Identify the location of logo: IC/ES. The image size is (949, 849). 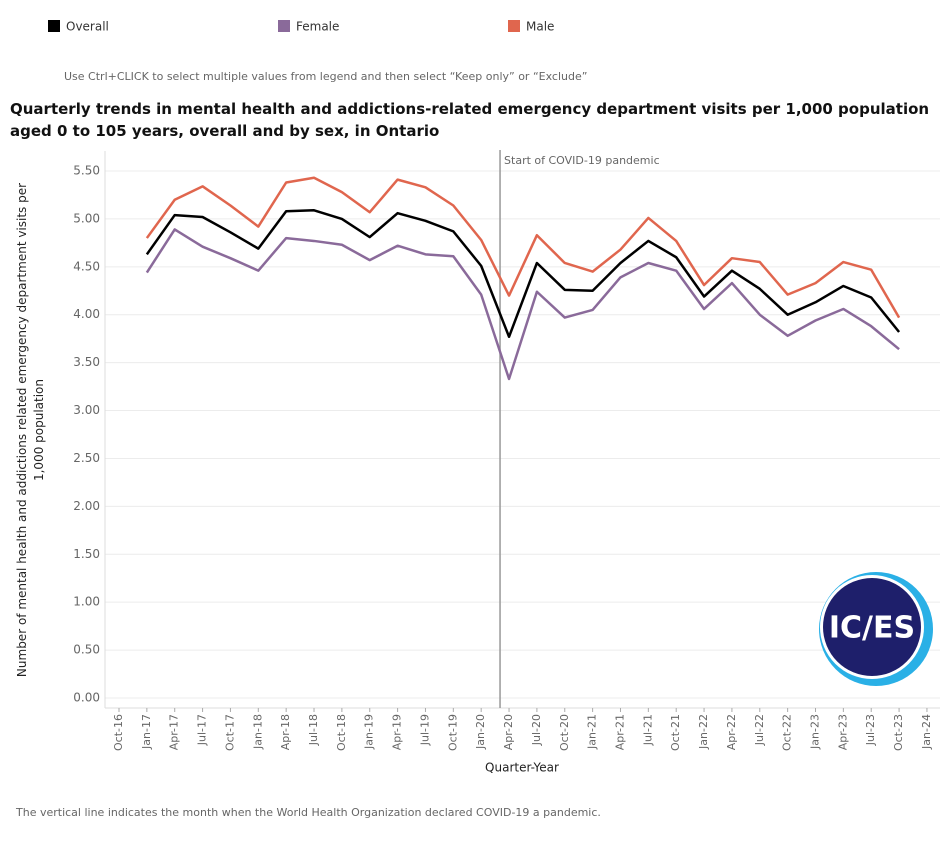
(876, 629).